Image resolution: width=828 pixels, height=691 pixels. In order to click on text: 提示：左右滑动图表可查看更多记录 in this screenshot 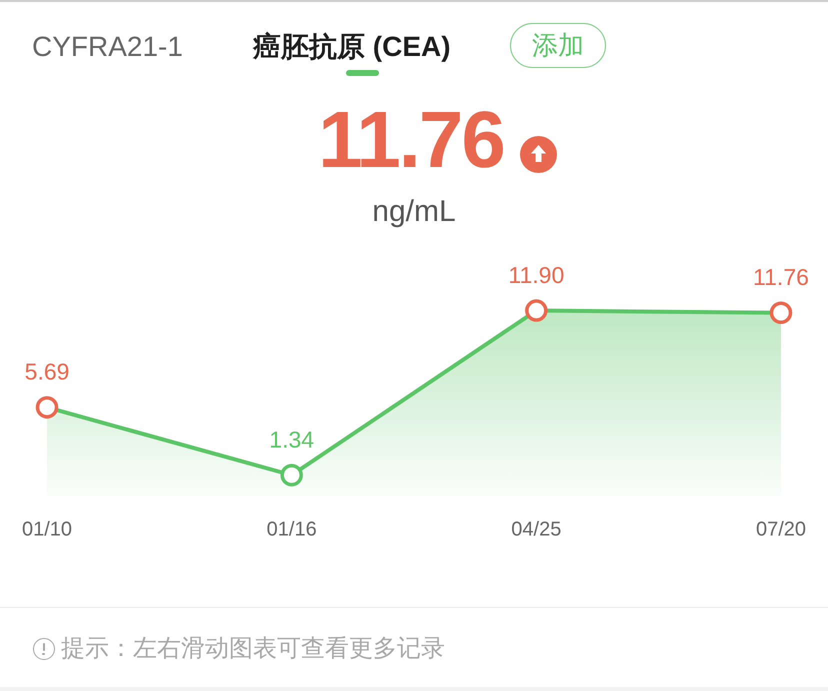, I will do `click(253, 649)`.